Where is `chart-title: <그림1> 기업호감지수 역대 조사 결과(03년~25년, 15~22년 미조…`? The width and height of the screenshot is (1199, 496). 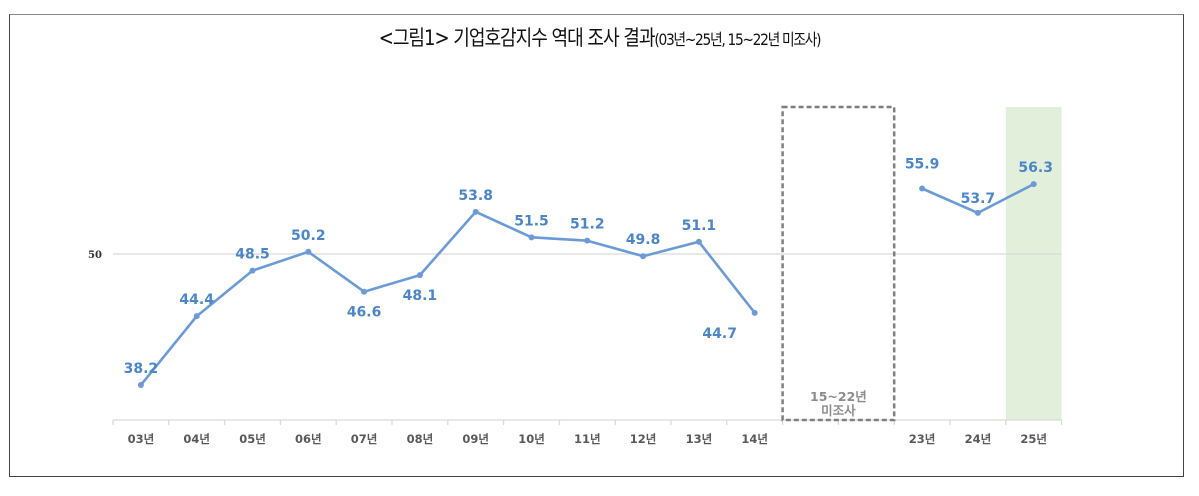 chart-title: <그림1> 기업호감지수 역대 조사 결과(03년~25년, 15~22년 미조… is located at coordinates (599, 37).